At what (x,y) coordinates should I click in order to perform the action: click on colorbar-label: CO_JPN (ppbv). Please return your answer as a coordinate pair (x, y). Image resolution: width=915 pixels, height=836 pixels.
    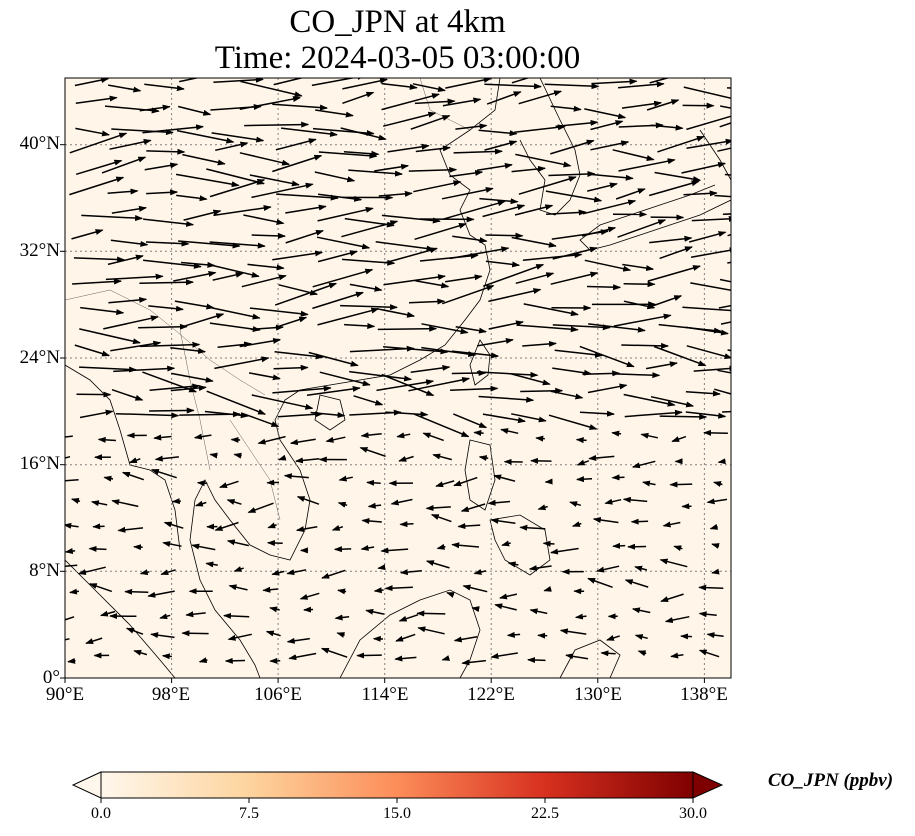
    Looking at the image, I should click on (831, 780).